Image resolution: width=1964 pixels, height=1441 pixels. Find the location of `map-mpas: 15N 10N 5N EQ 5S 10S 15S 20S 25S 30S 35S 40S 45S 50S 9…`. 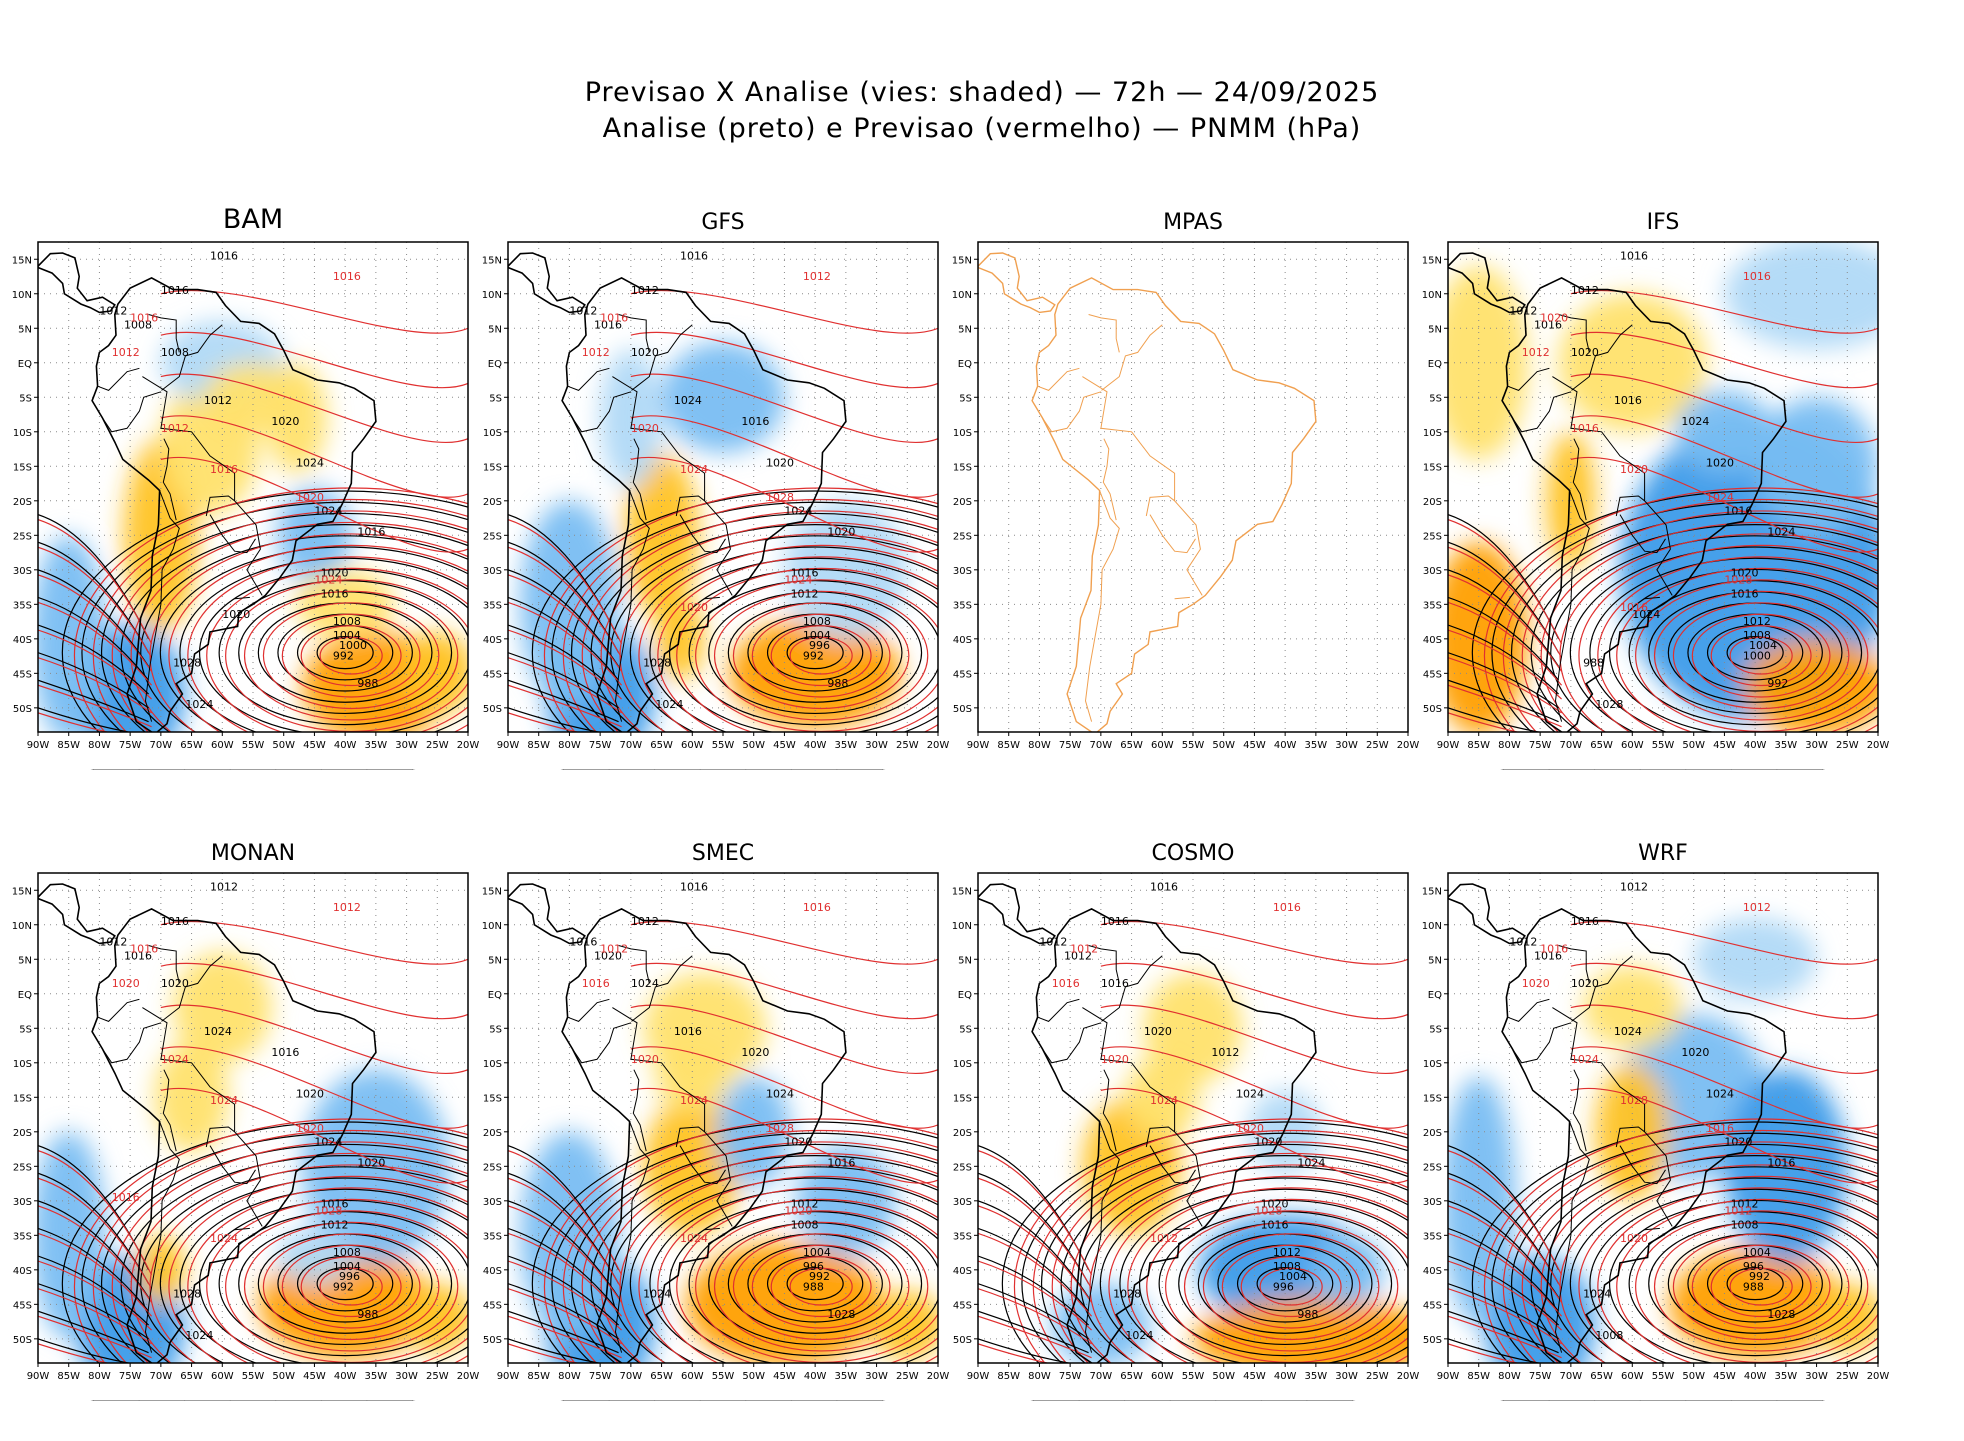

map-mpas: 15N 10N 5N EQ 5S 10S 15S 20S 25S 30S 35S 40S 45S 50S 9… is located at coordinates (1185, 496).